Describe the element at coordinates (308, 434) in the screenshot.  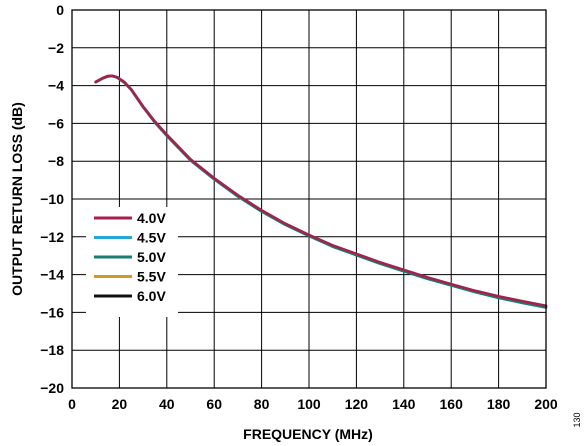
I see `x-axis-label: FREQUENCY (MHz)` at that location.